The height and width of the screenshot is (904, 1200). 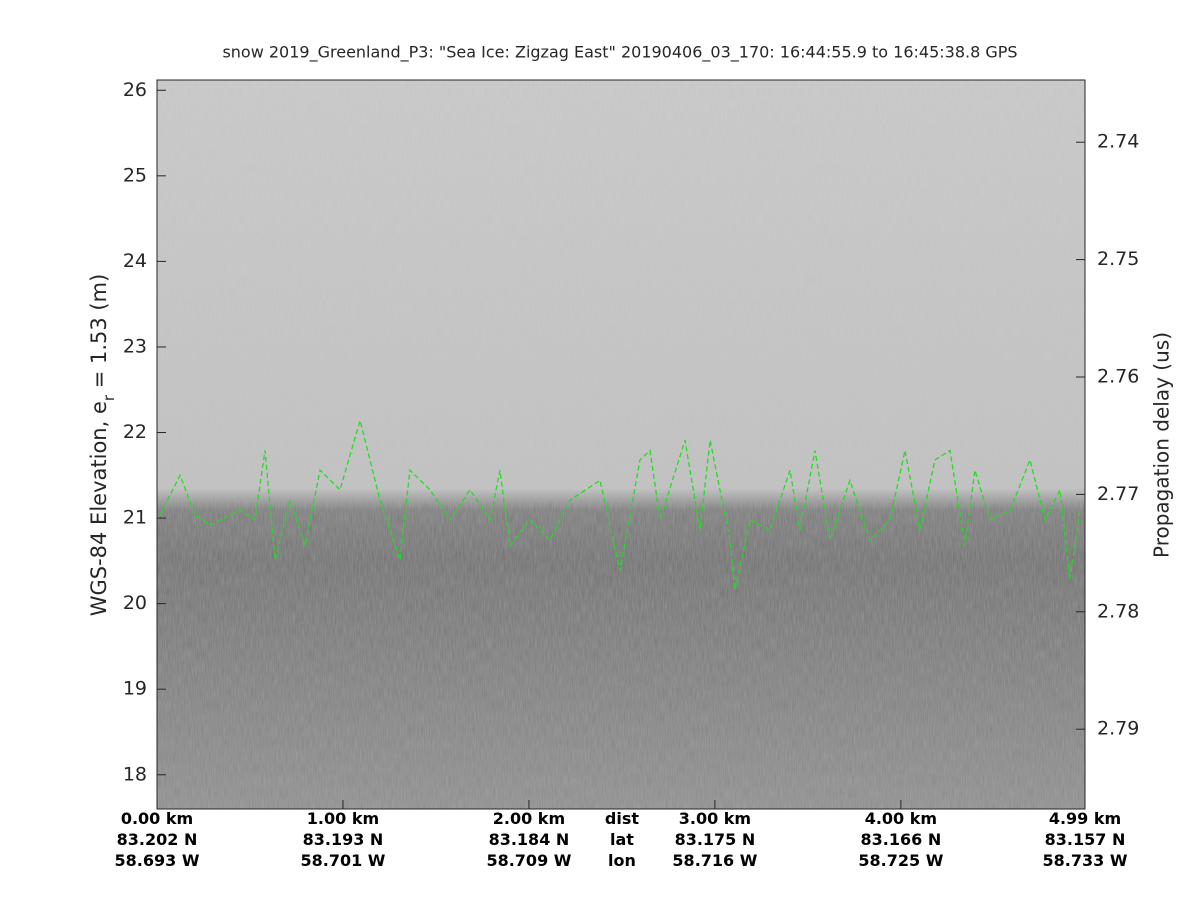 What do you see at coordinates (1085, 860) in the screenshot?
I see `x-tick-lon: 58.733 W` at bounding box center [1085, 860].